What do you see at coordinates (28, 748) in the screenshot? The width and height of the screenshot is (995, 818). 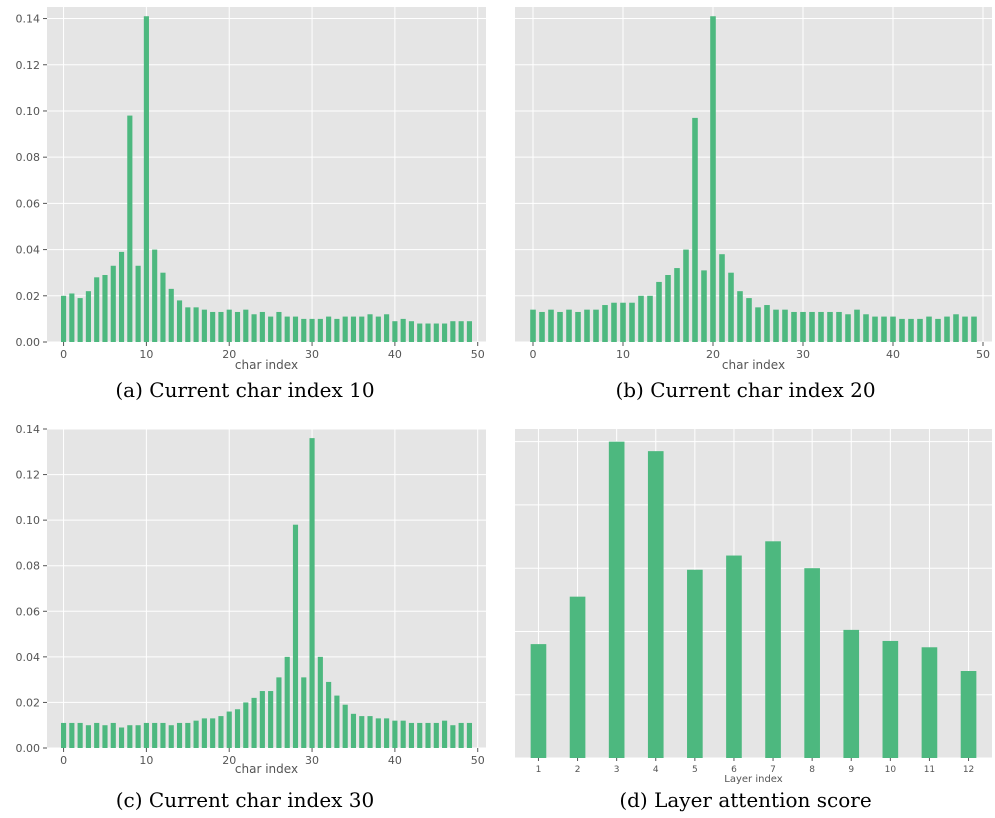 I see `y-tick-label: 0.00` at bounding box center [28, 748].